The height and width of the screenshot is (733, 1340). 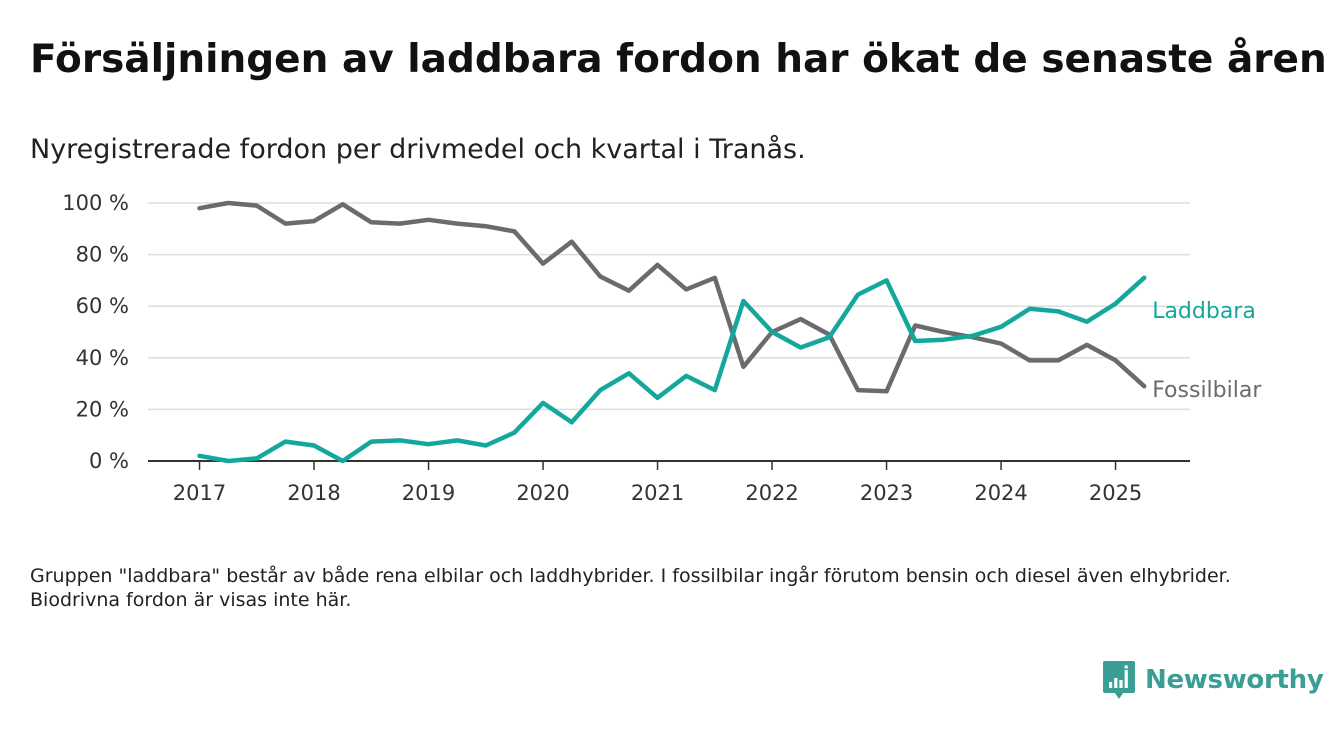 I want to click on series-label-fossilbilar: Fossilbilar, so click(x=1207, y=390).